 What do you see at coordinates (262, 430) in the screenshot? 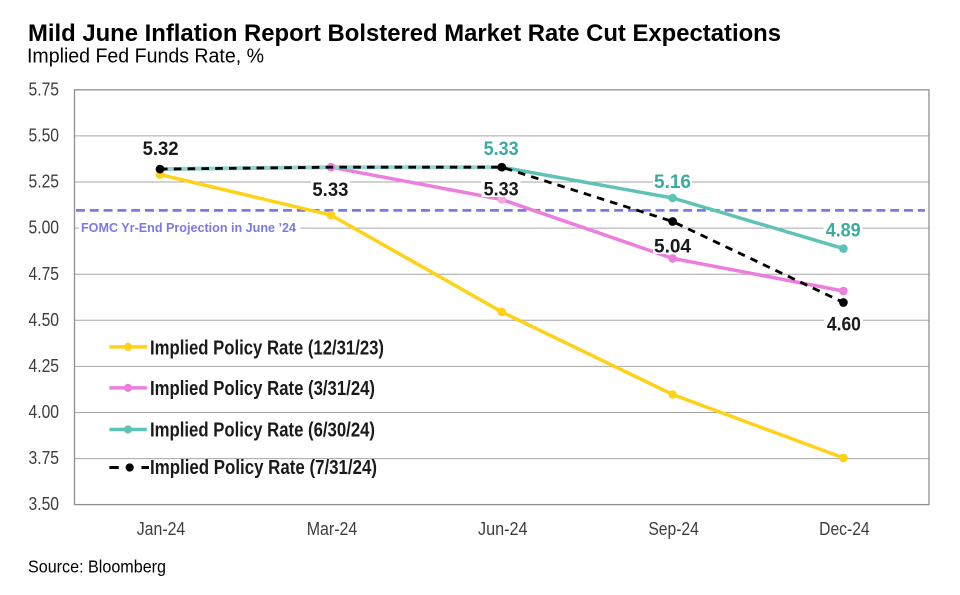
I see `svg-text: Implied Policy Rate (6/30/24)` at bounding box center [262, 430].